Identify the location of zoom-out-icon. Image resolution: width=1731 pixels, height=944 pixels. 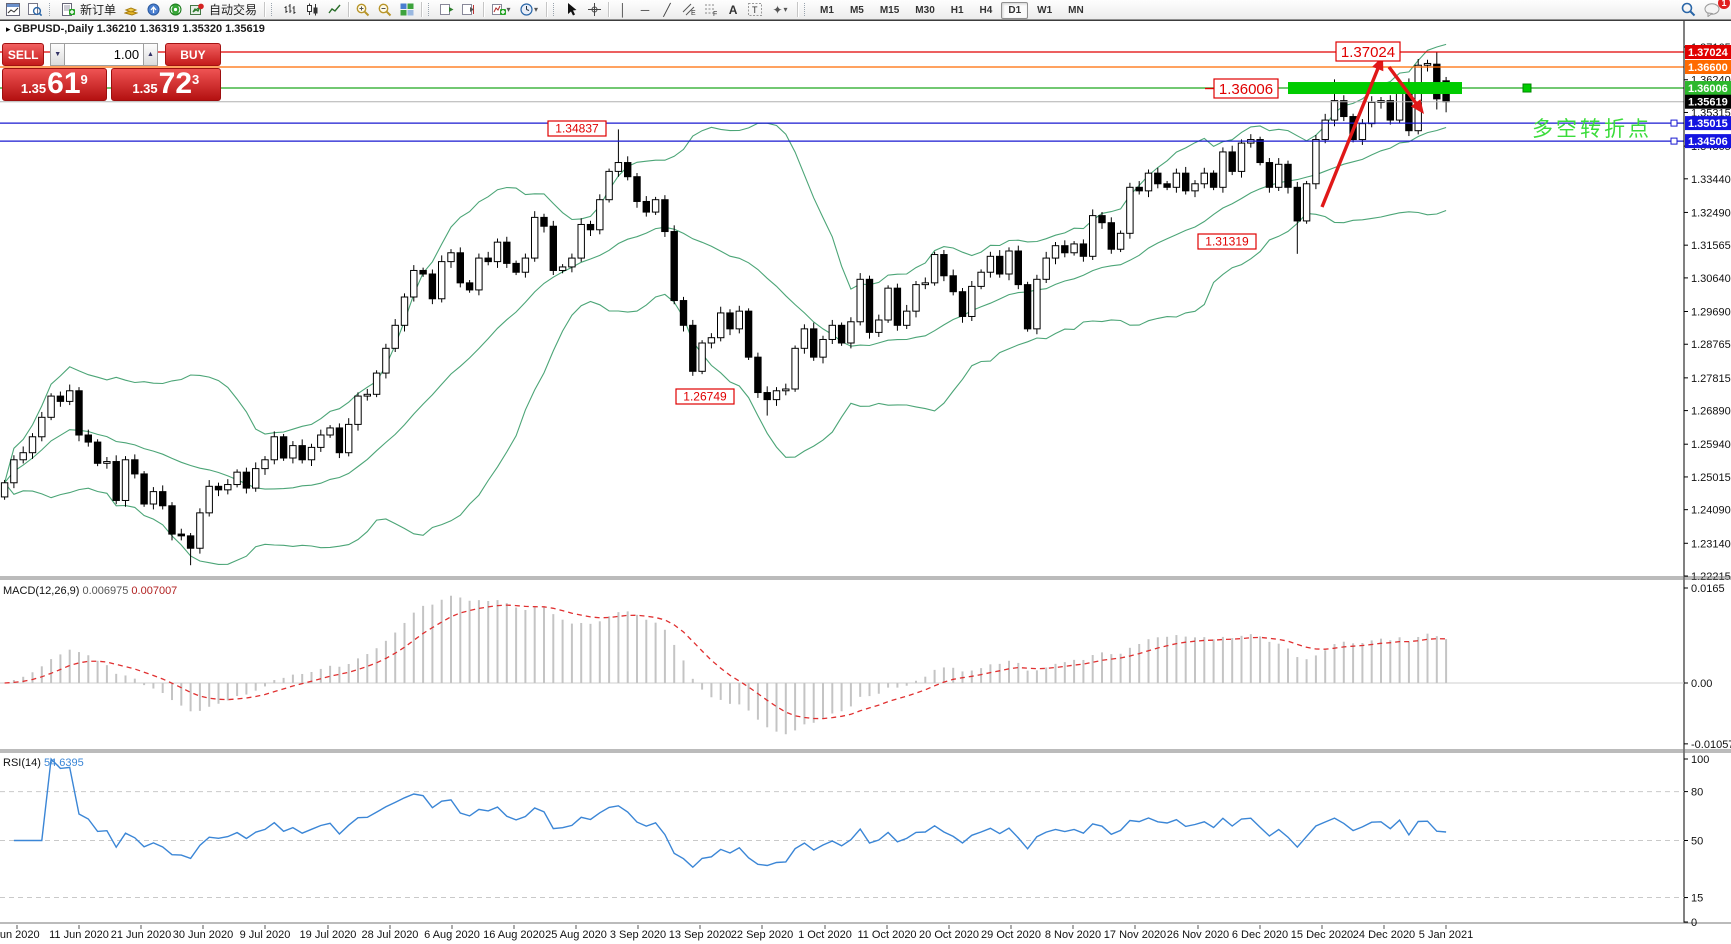
(385, 9).